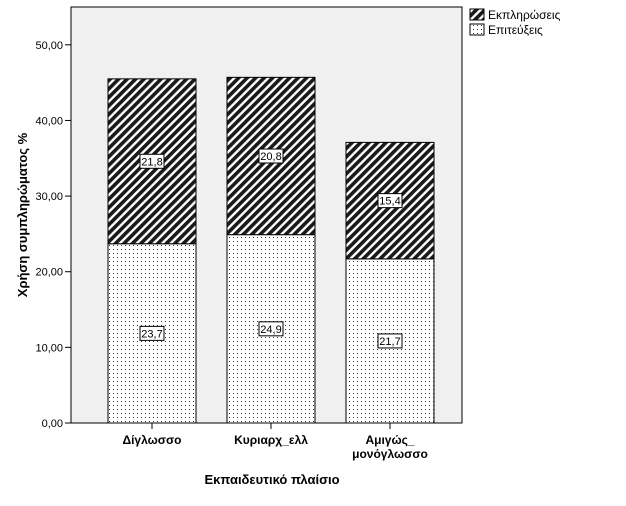 This screenshot has width=626, height=506. I want to click on data-label: 21,7, so click(389, 342).